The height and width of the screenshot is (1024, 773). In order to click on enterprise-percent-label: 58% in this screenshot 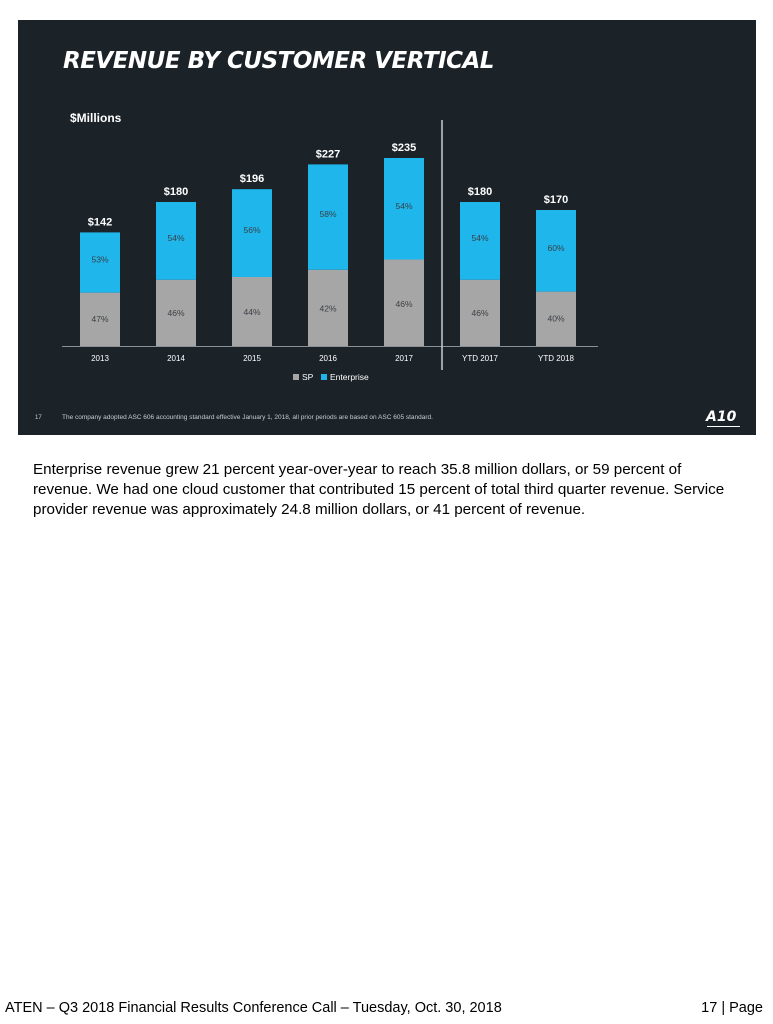, I will do `click(327, 214)`.